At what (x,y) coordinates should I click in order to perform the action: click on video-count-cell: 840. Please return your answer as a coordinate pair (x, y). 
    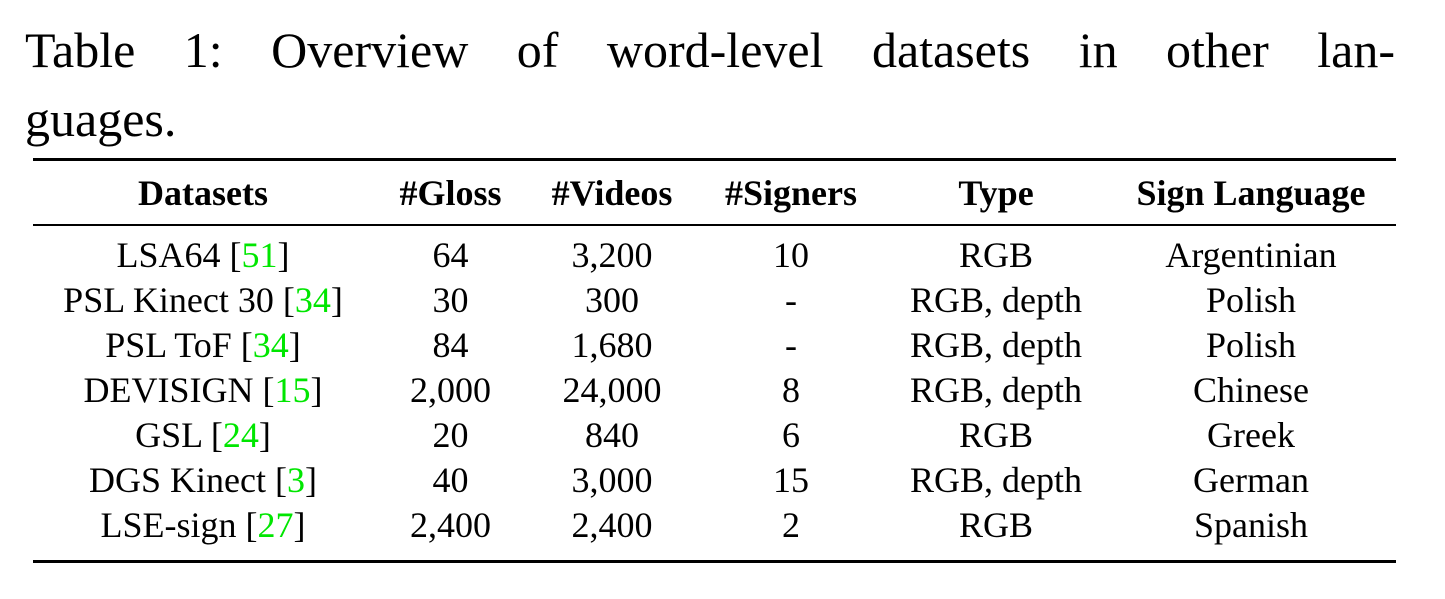
    Looking at the image, I should click on (612, 435).